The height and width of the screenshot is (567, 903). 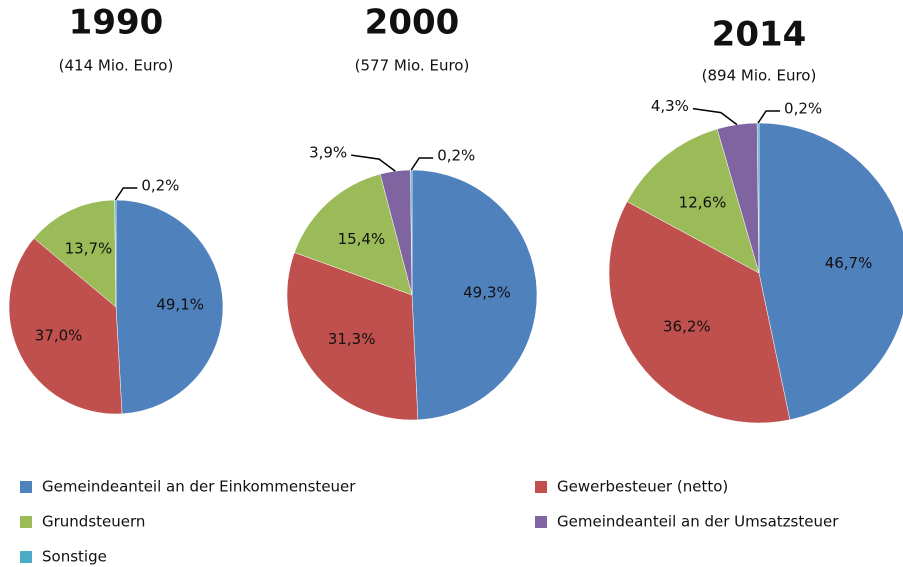 I want to click on chart-subtitle: (894 Mio. Euro), so click(x=759, y=76).